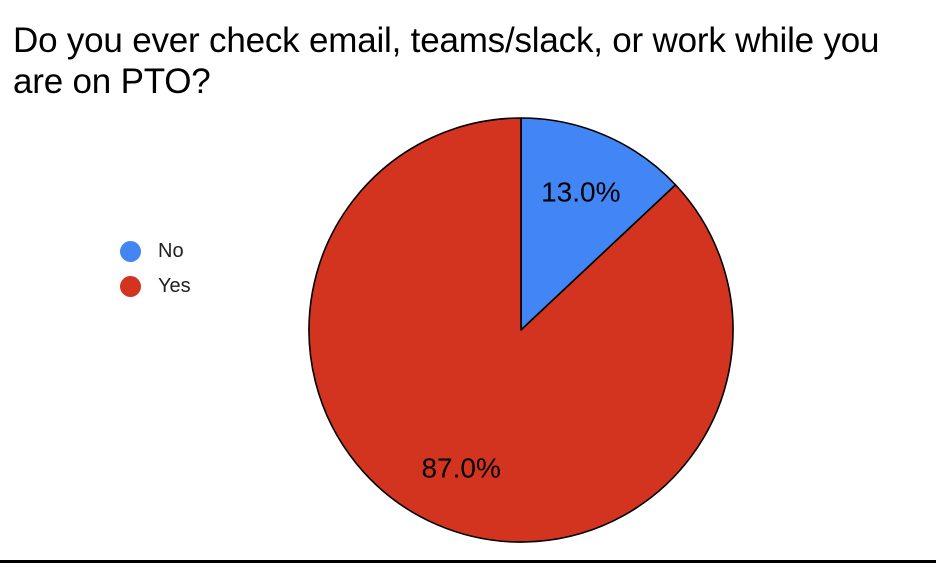 Image resolution: width=936 pixels, height=568 pixels. I want to click on pie-slice-no, so click(598, 224).